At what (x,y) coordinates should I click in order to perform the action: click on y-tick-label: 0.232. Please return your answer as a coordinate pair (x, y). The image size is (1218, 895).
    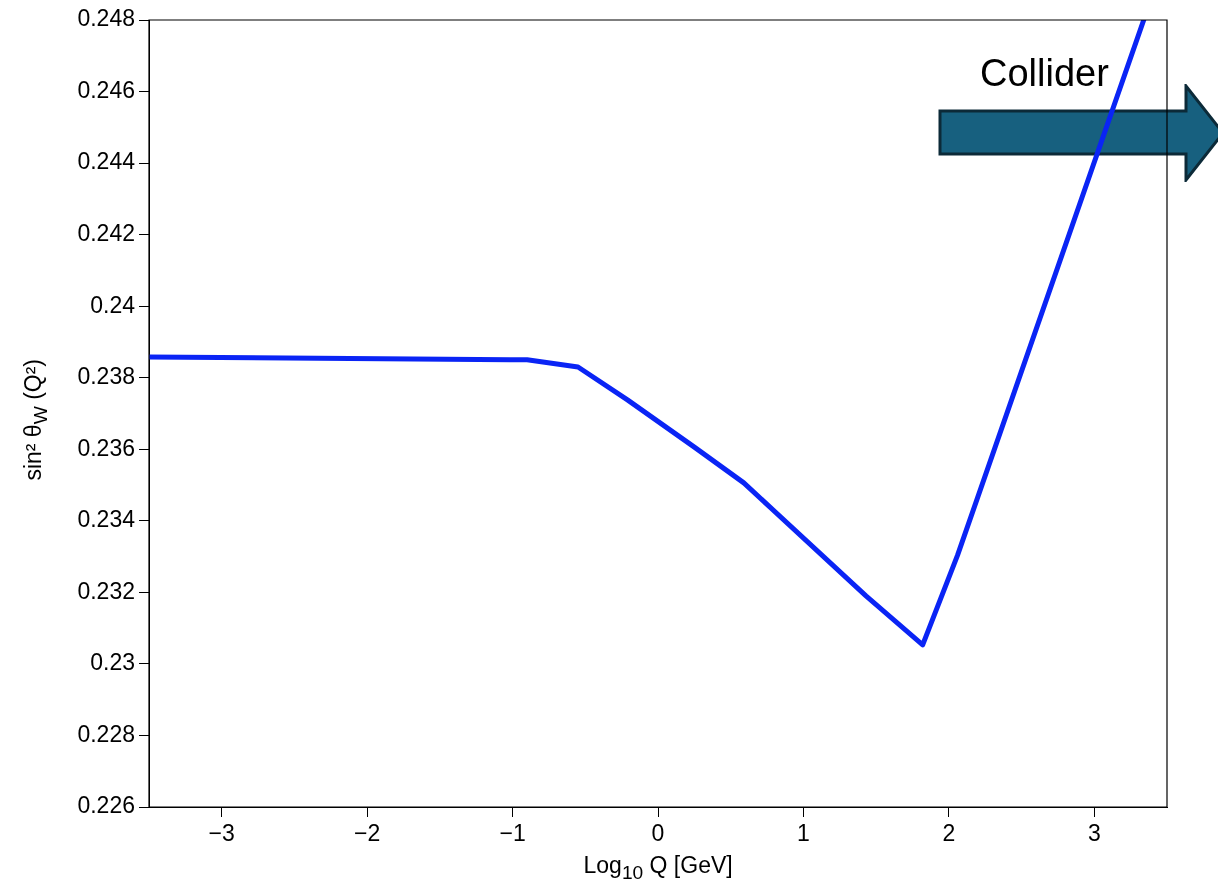
    Looking at the image, I should click on (106, 590).